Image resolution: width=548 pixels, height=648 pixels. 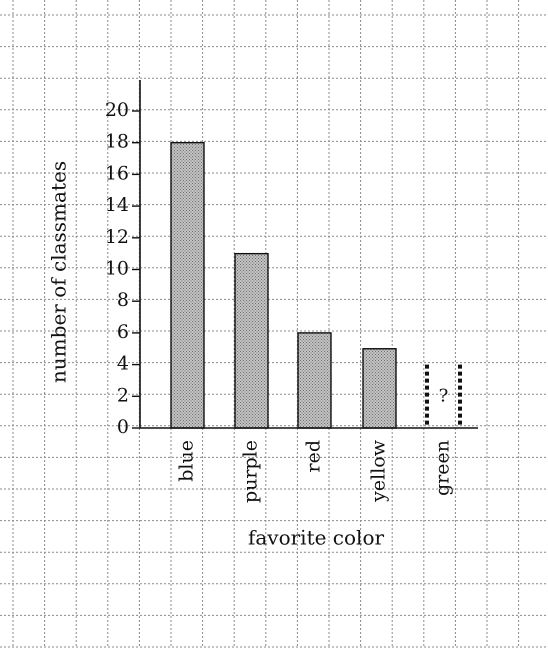 What do you see at coordinates (379, 471) in the screenshot?
I see `x-category-label: yellow` at bounding box center [379, 471].